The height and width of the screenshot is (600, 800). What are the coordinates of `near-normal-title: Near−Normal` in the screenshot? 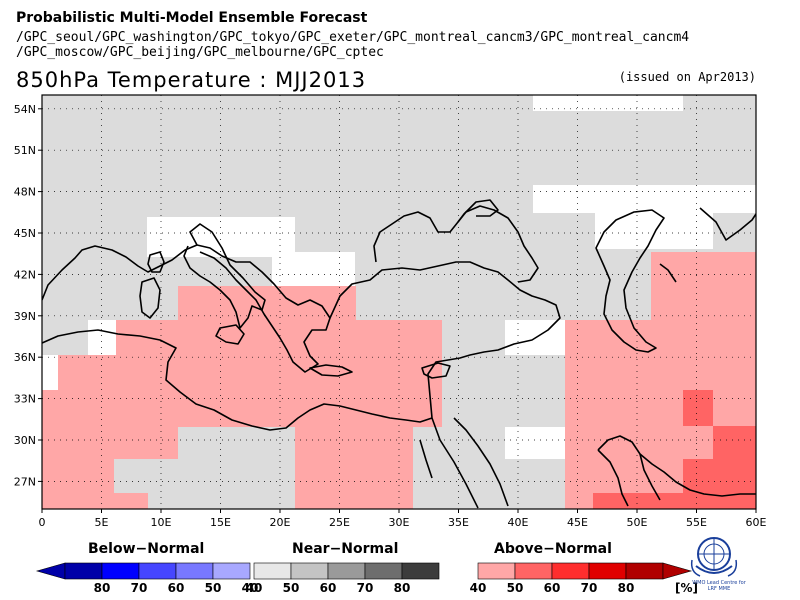 It's located at (345, 549).